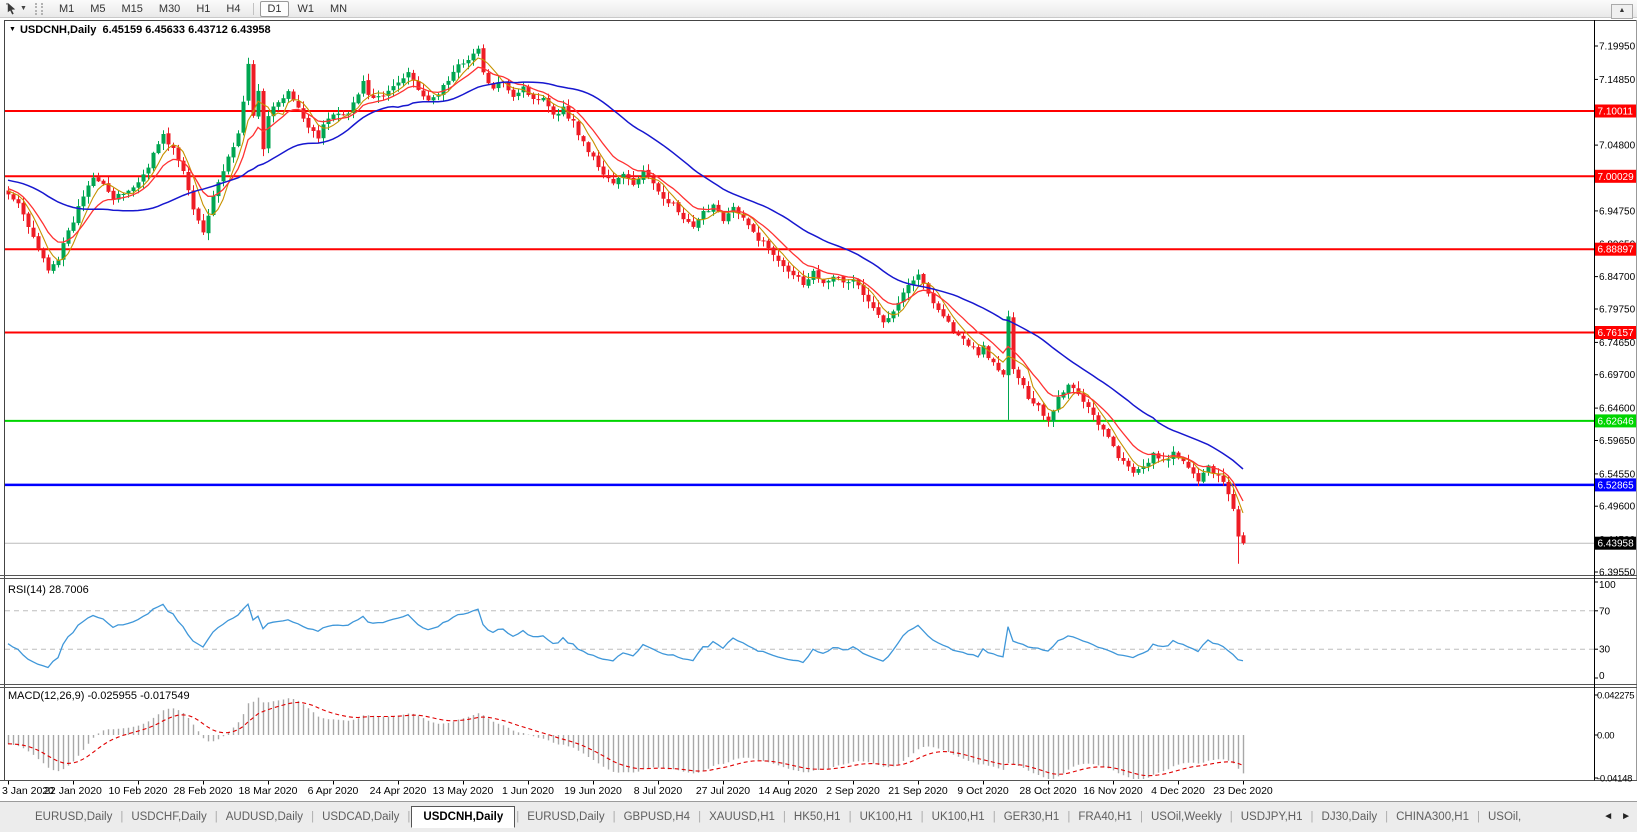 The width and height of the screenshot is (1637, 832). I want to click on svg-text: 6.76157, so click(1616, 333).